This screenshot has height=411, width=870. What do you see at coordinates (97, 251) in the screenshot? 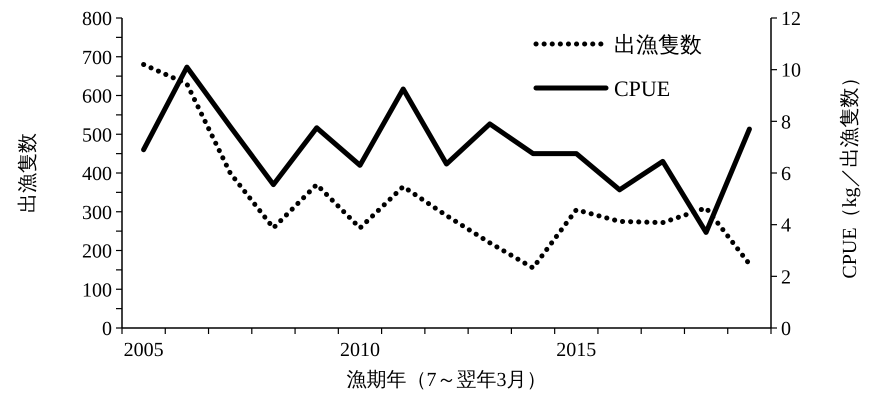
I see `y-tick-label: 200` at bounding box center [97, 251].